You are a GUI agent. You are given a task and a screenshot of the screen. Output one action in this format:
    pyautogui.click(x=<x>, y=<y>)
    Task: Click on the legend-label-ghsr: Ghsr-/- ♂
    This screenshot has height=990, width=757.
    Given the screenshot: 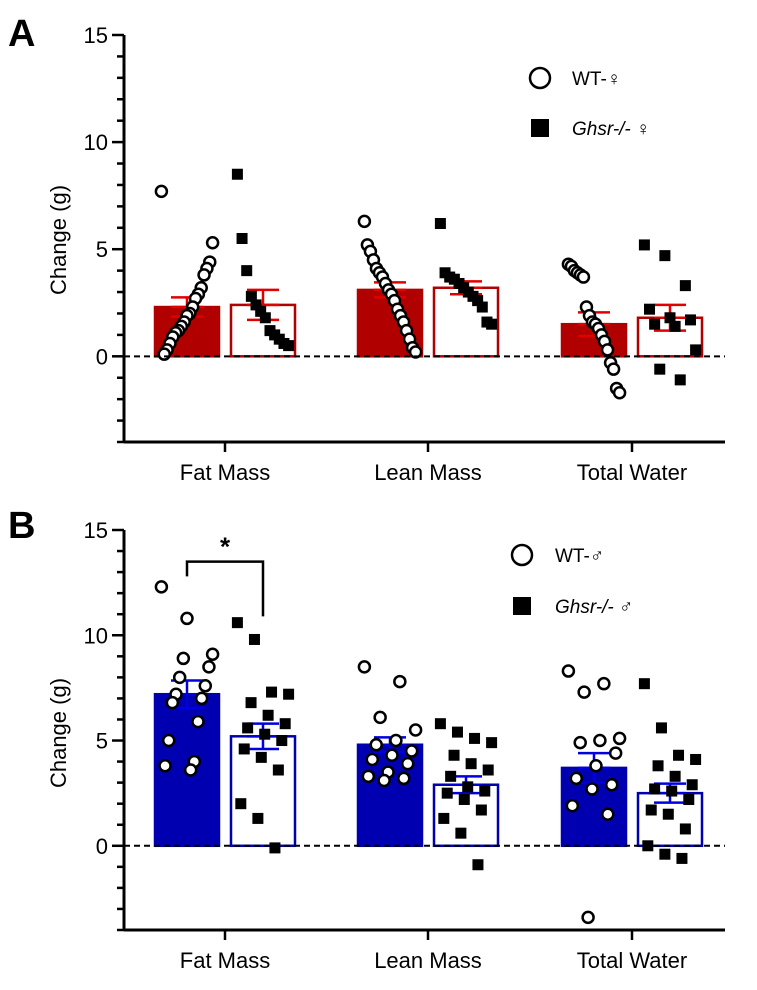 What is the action you would take?
    pyautogui.click(x=594, y=607)
    